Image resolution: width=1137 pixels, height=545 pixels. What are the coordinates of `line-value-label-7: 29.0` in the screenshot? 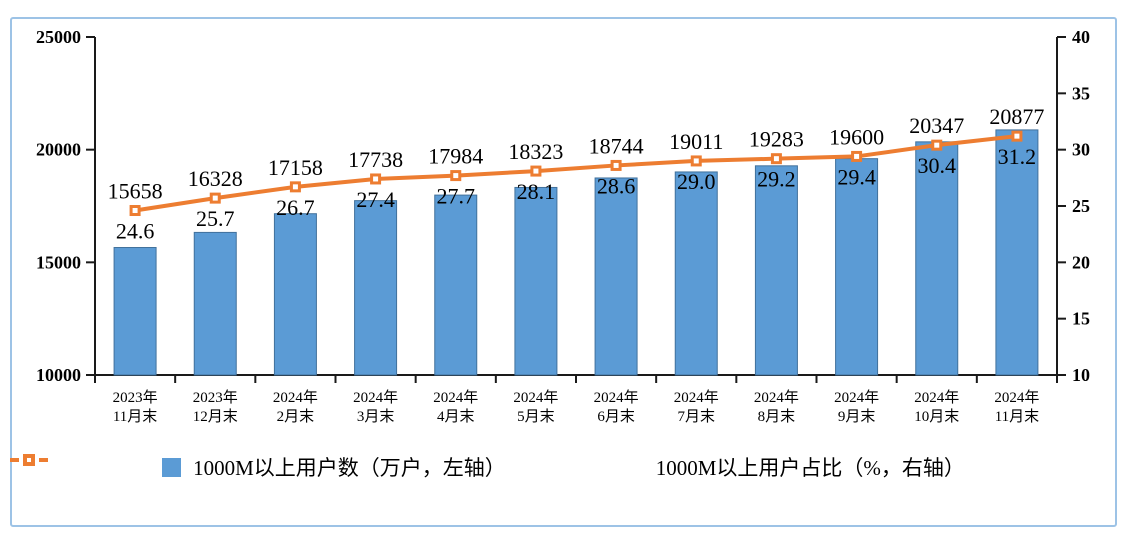 It's located at (696, 181).